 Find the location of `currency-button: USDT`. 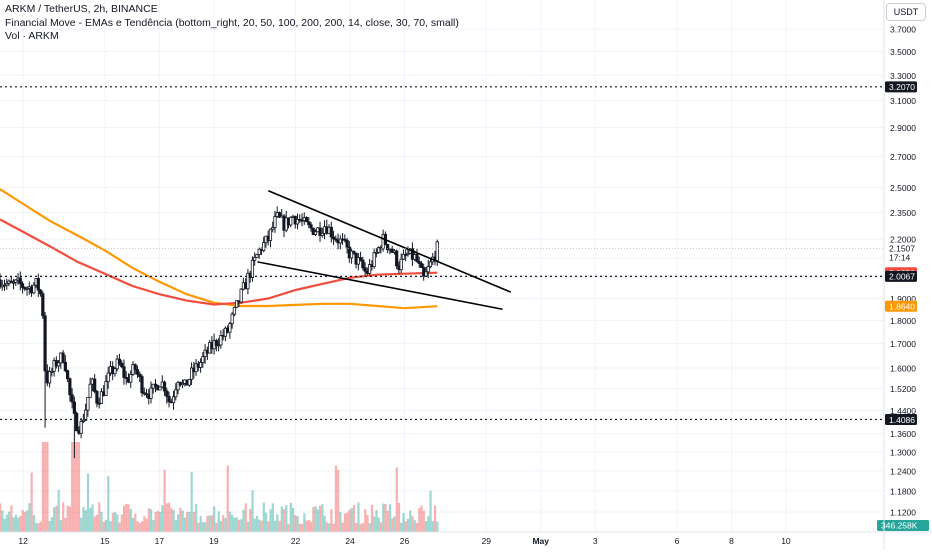

currency-button: USDT is located at coordinates (906, 12).